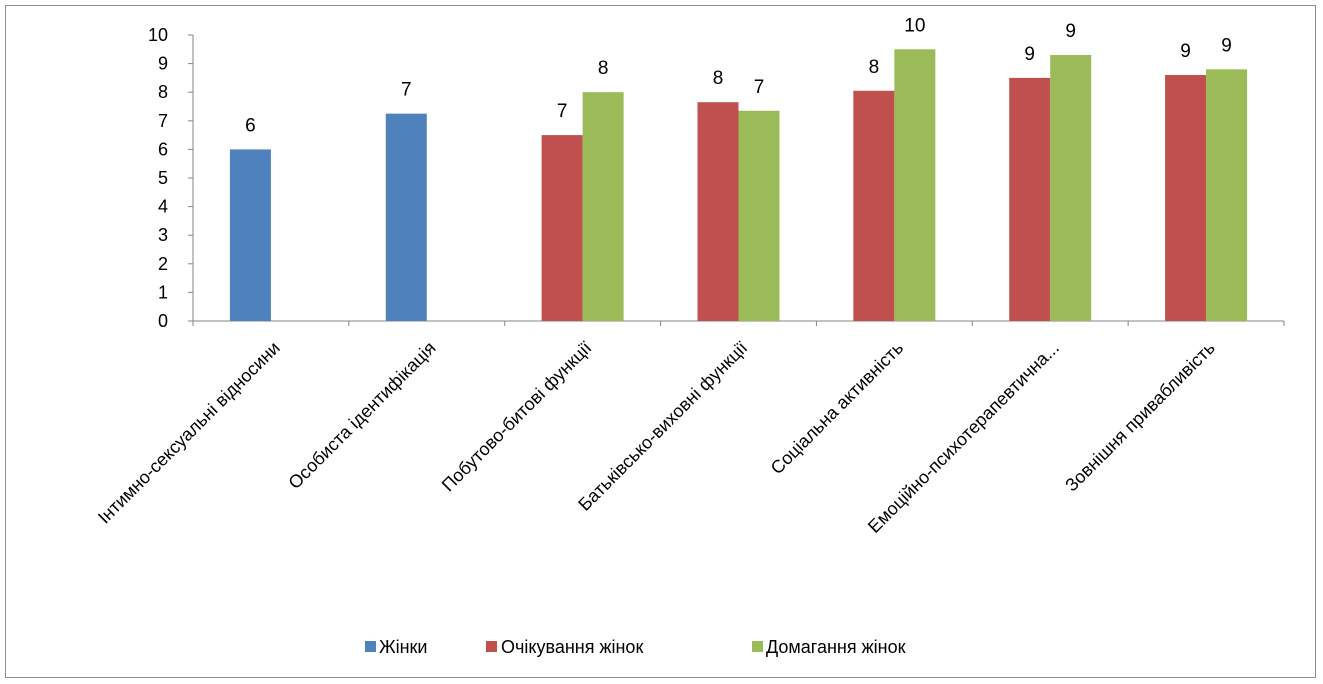  What do you see at coordinates (163, 264) in the screenshot?
I see `y-tick-label: 2` at bounding box center [163, 264].